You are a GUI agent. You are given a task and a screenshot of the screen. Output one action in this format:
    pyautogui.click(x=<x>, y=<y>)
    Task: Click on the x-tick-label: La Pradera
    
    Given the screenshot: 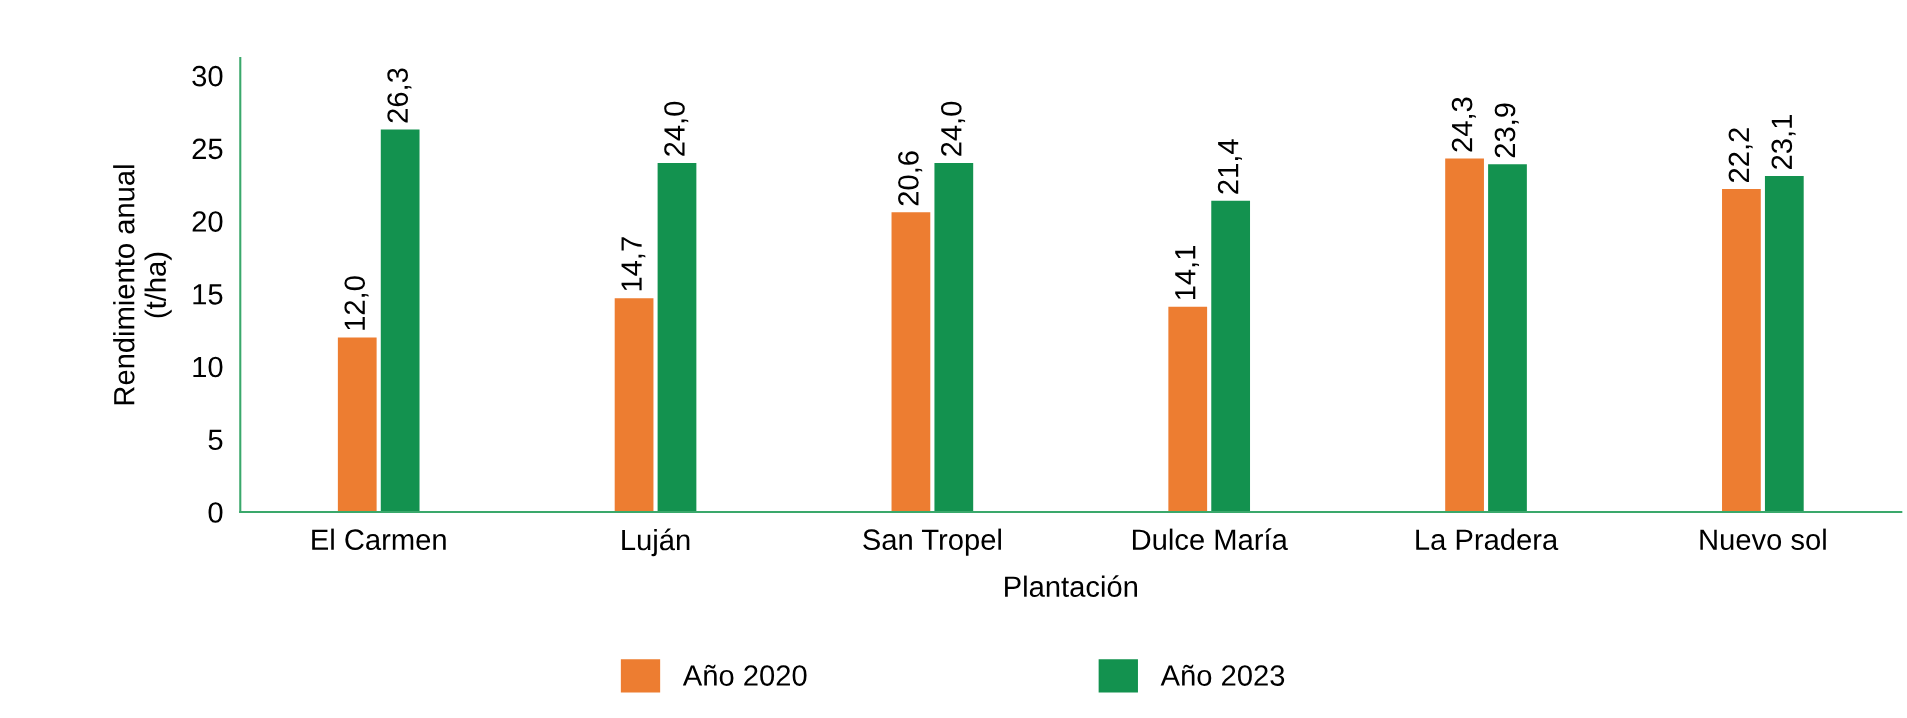 What is the action you would take?
    pyautogui.click(x=1487, y=539)
    